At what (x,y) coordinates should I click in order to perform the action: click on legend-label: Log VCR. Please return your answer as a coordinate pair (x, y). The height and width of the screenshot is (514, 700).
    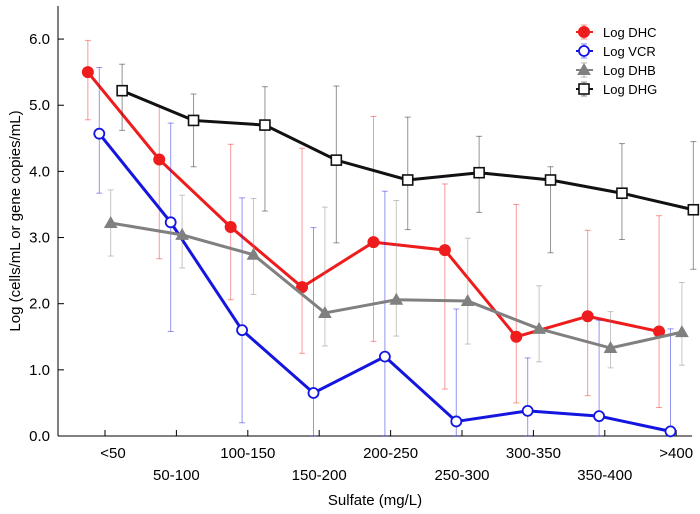
    Looking at the image, I should click on (629, 51).